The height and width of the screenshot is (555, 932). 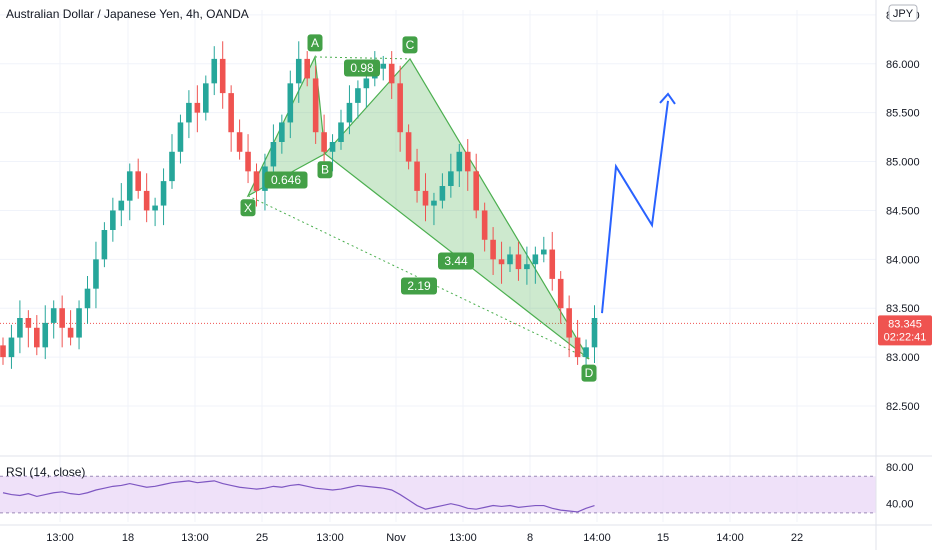 What do you see at coordinates (797, 538) in the screenshot?
I see `x-tick-label: 22` at bounding box center [797, 538].